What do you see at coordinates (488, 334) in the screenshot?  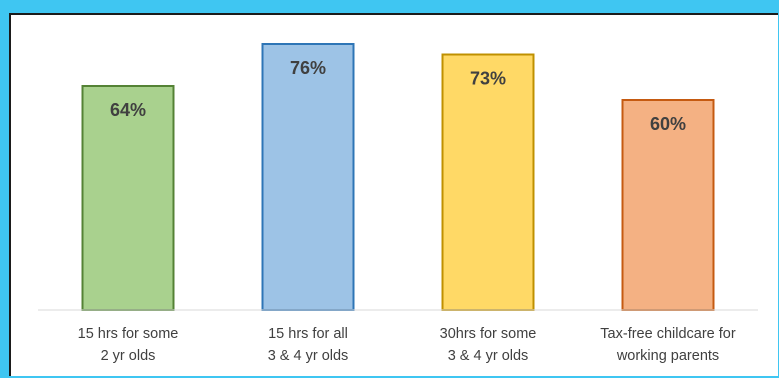 I see `x-tick-label-3-line-1: 30hrs for some` at bounding box center [488, 334].